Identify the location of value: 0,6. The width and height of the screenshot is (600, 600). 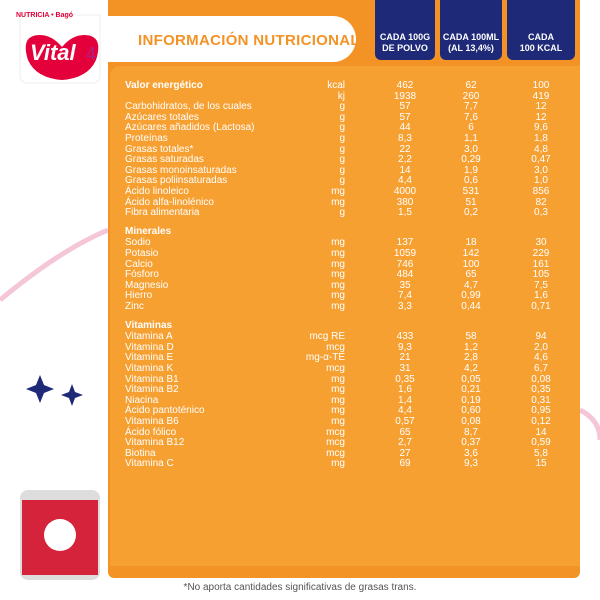
(471, 181).